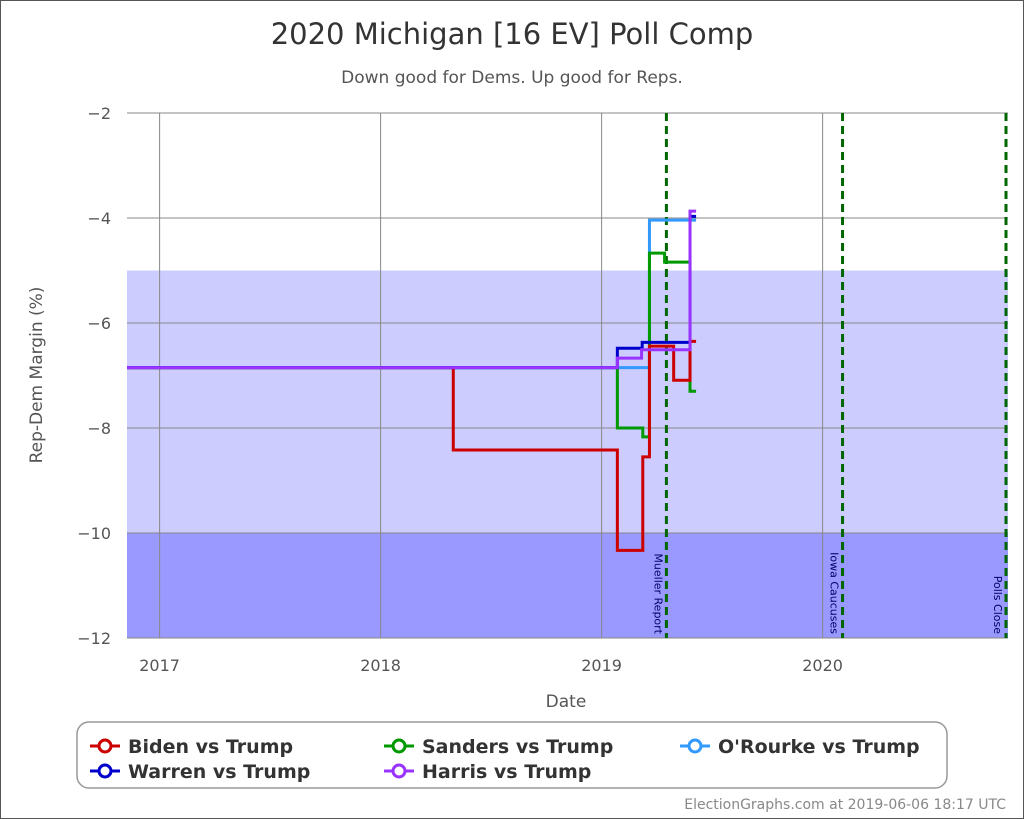  Describe the element at coordinates (380, 665) in the screenshot. I see `x-tick-label: 2018` at that location.